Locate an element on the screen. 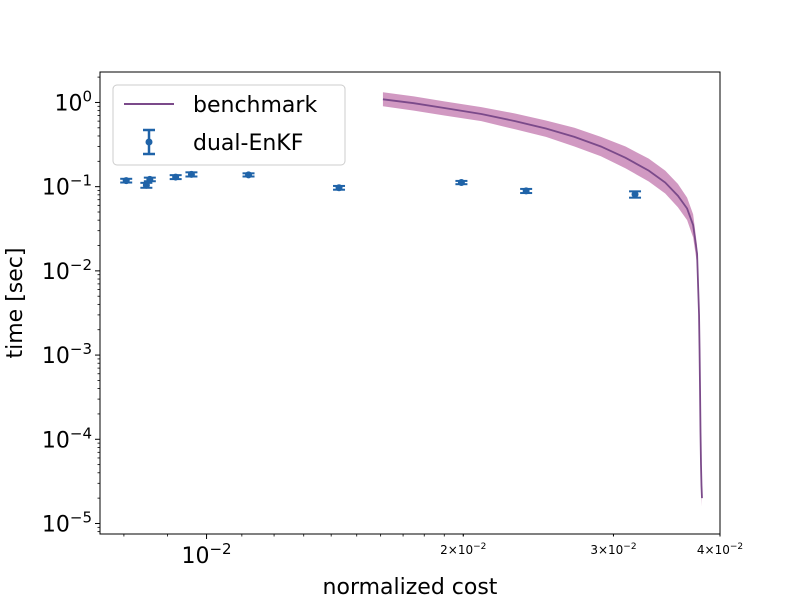  legend-dual-enkf-label: dual-EnKF is located at coordinates (248, 143).